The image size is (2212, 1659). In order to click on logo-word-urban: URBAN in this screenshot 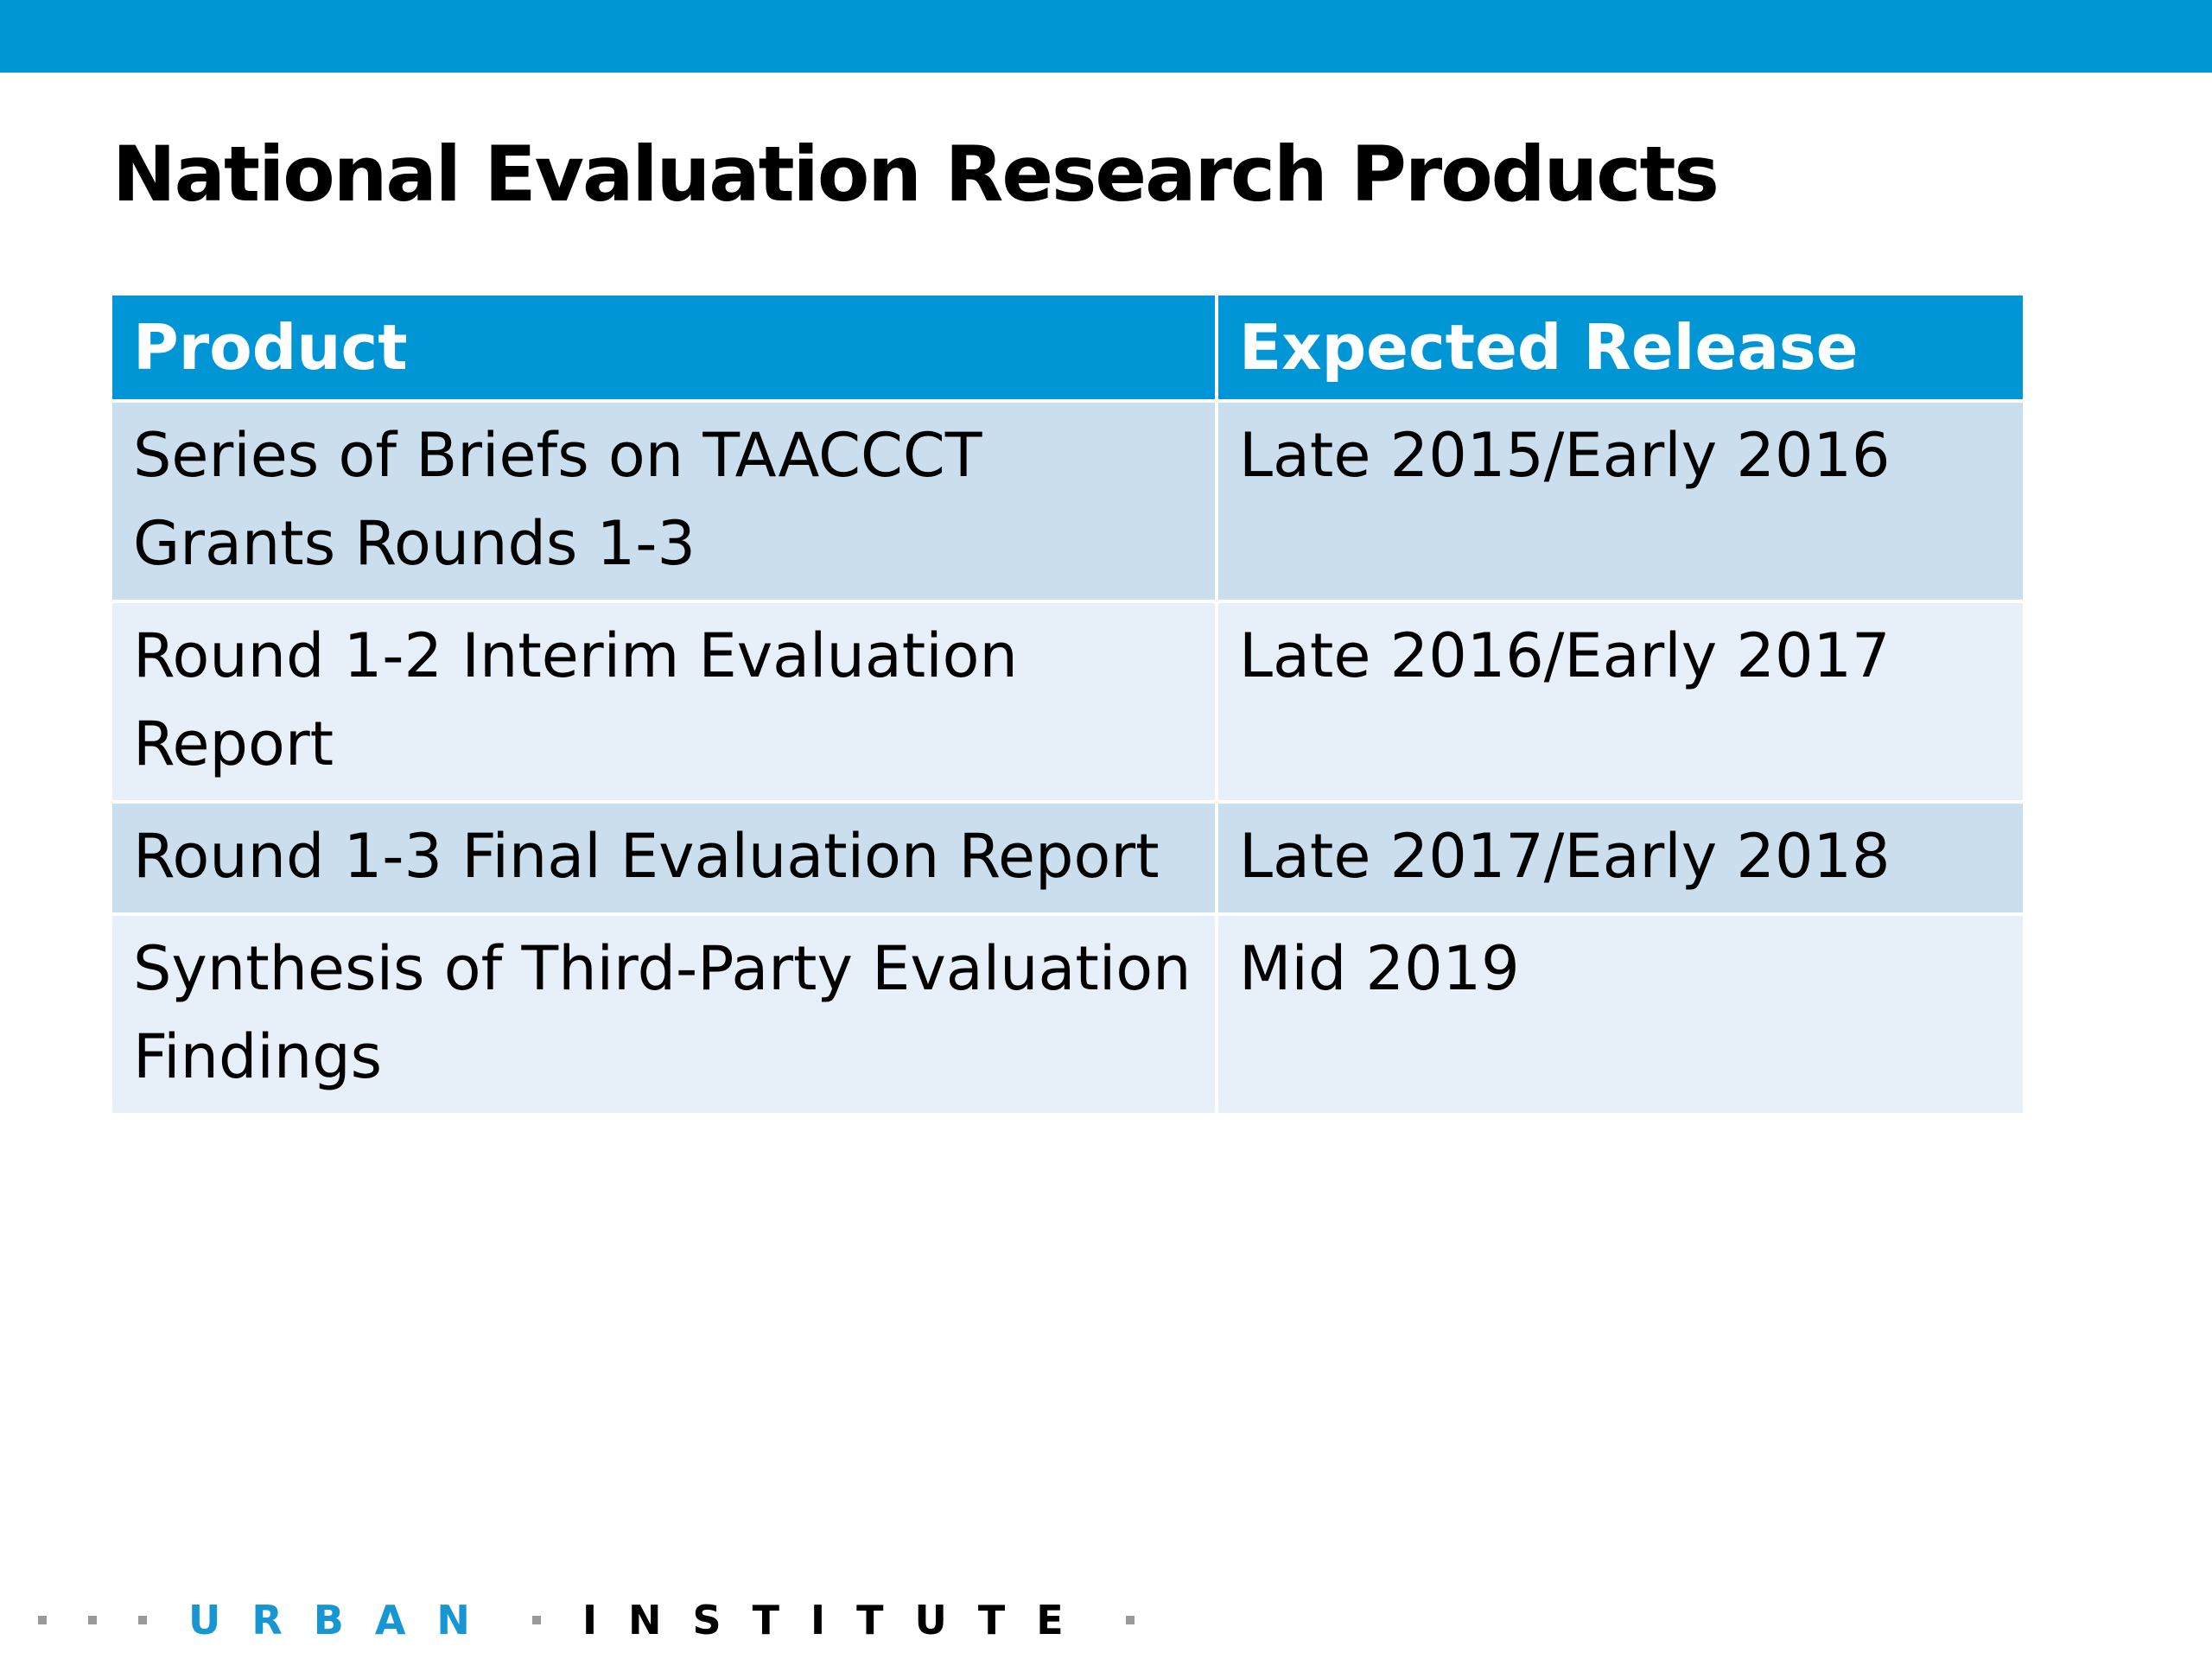, I will do `click(344, 1620)`.